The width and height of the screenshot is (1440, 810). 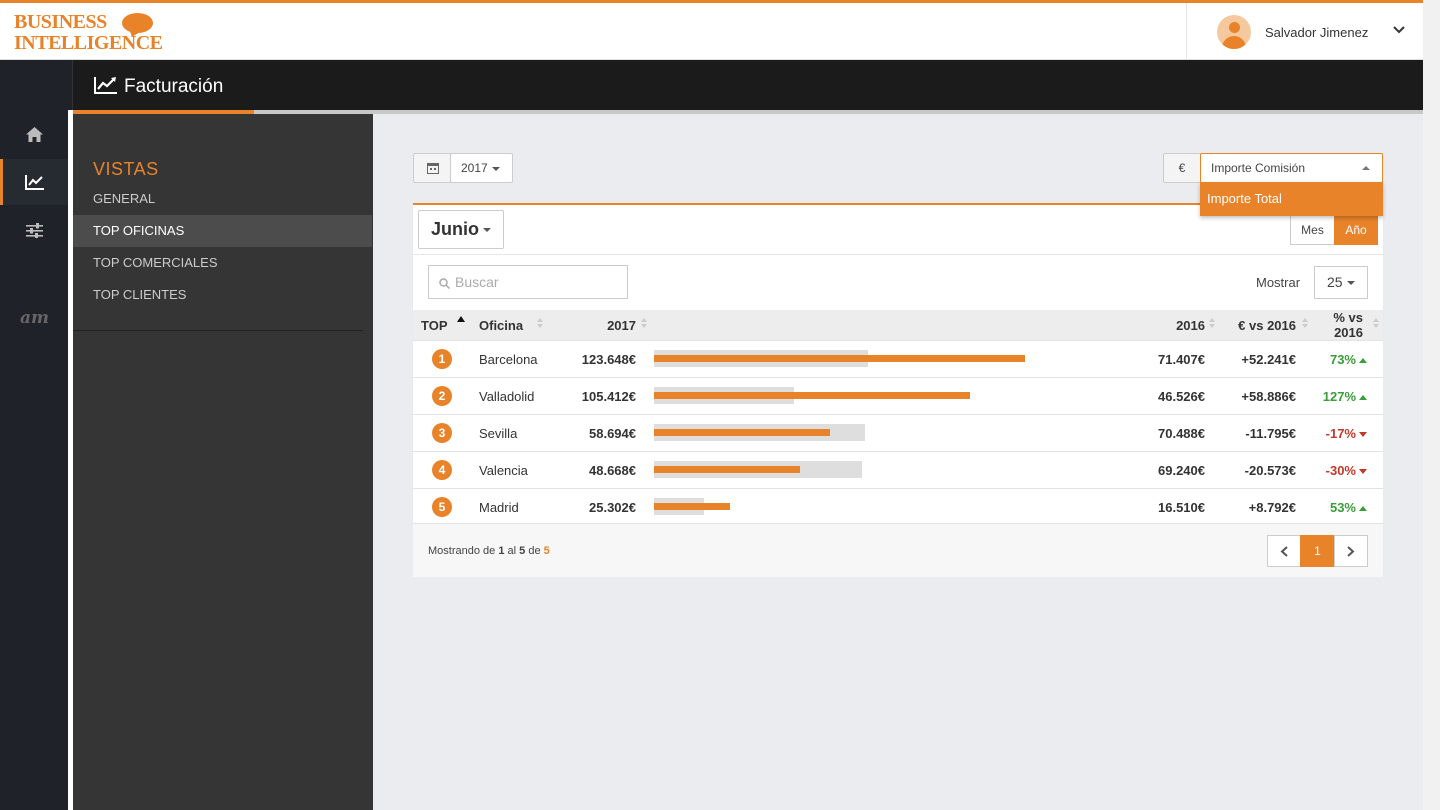 What do you see at coordinates (546, 551) in the screenshot?
I see `info-total: 5` at bounding box center [546, 551].